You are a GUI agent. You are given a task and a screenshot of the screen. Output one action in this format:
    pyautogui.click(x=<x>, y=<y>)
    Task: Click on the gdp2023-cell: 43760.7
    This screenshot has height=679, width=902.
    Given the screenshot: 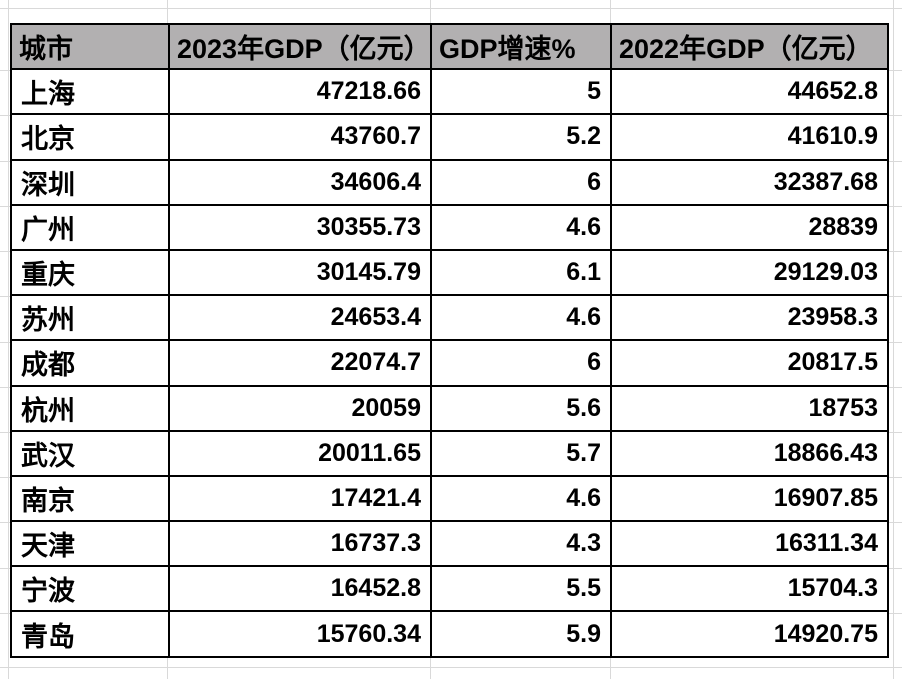 What is the action you would take?
    pyautogui.click(x=300, y=137)
    